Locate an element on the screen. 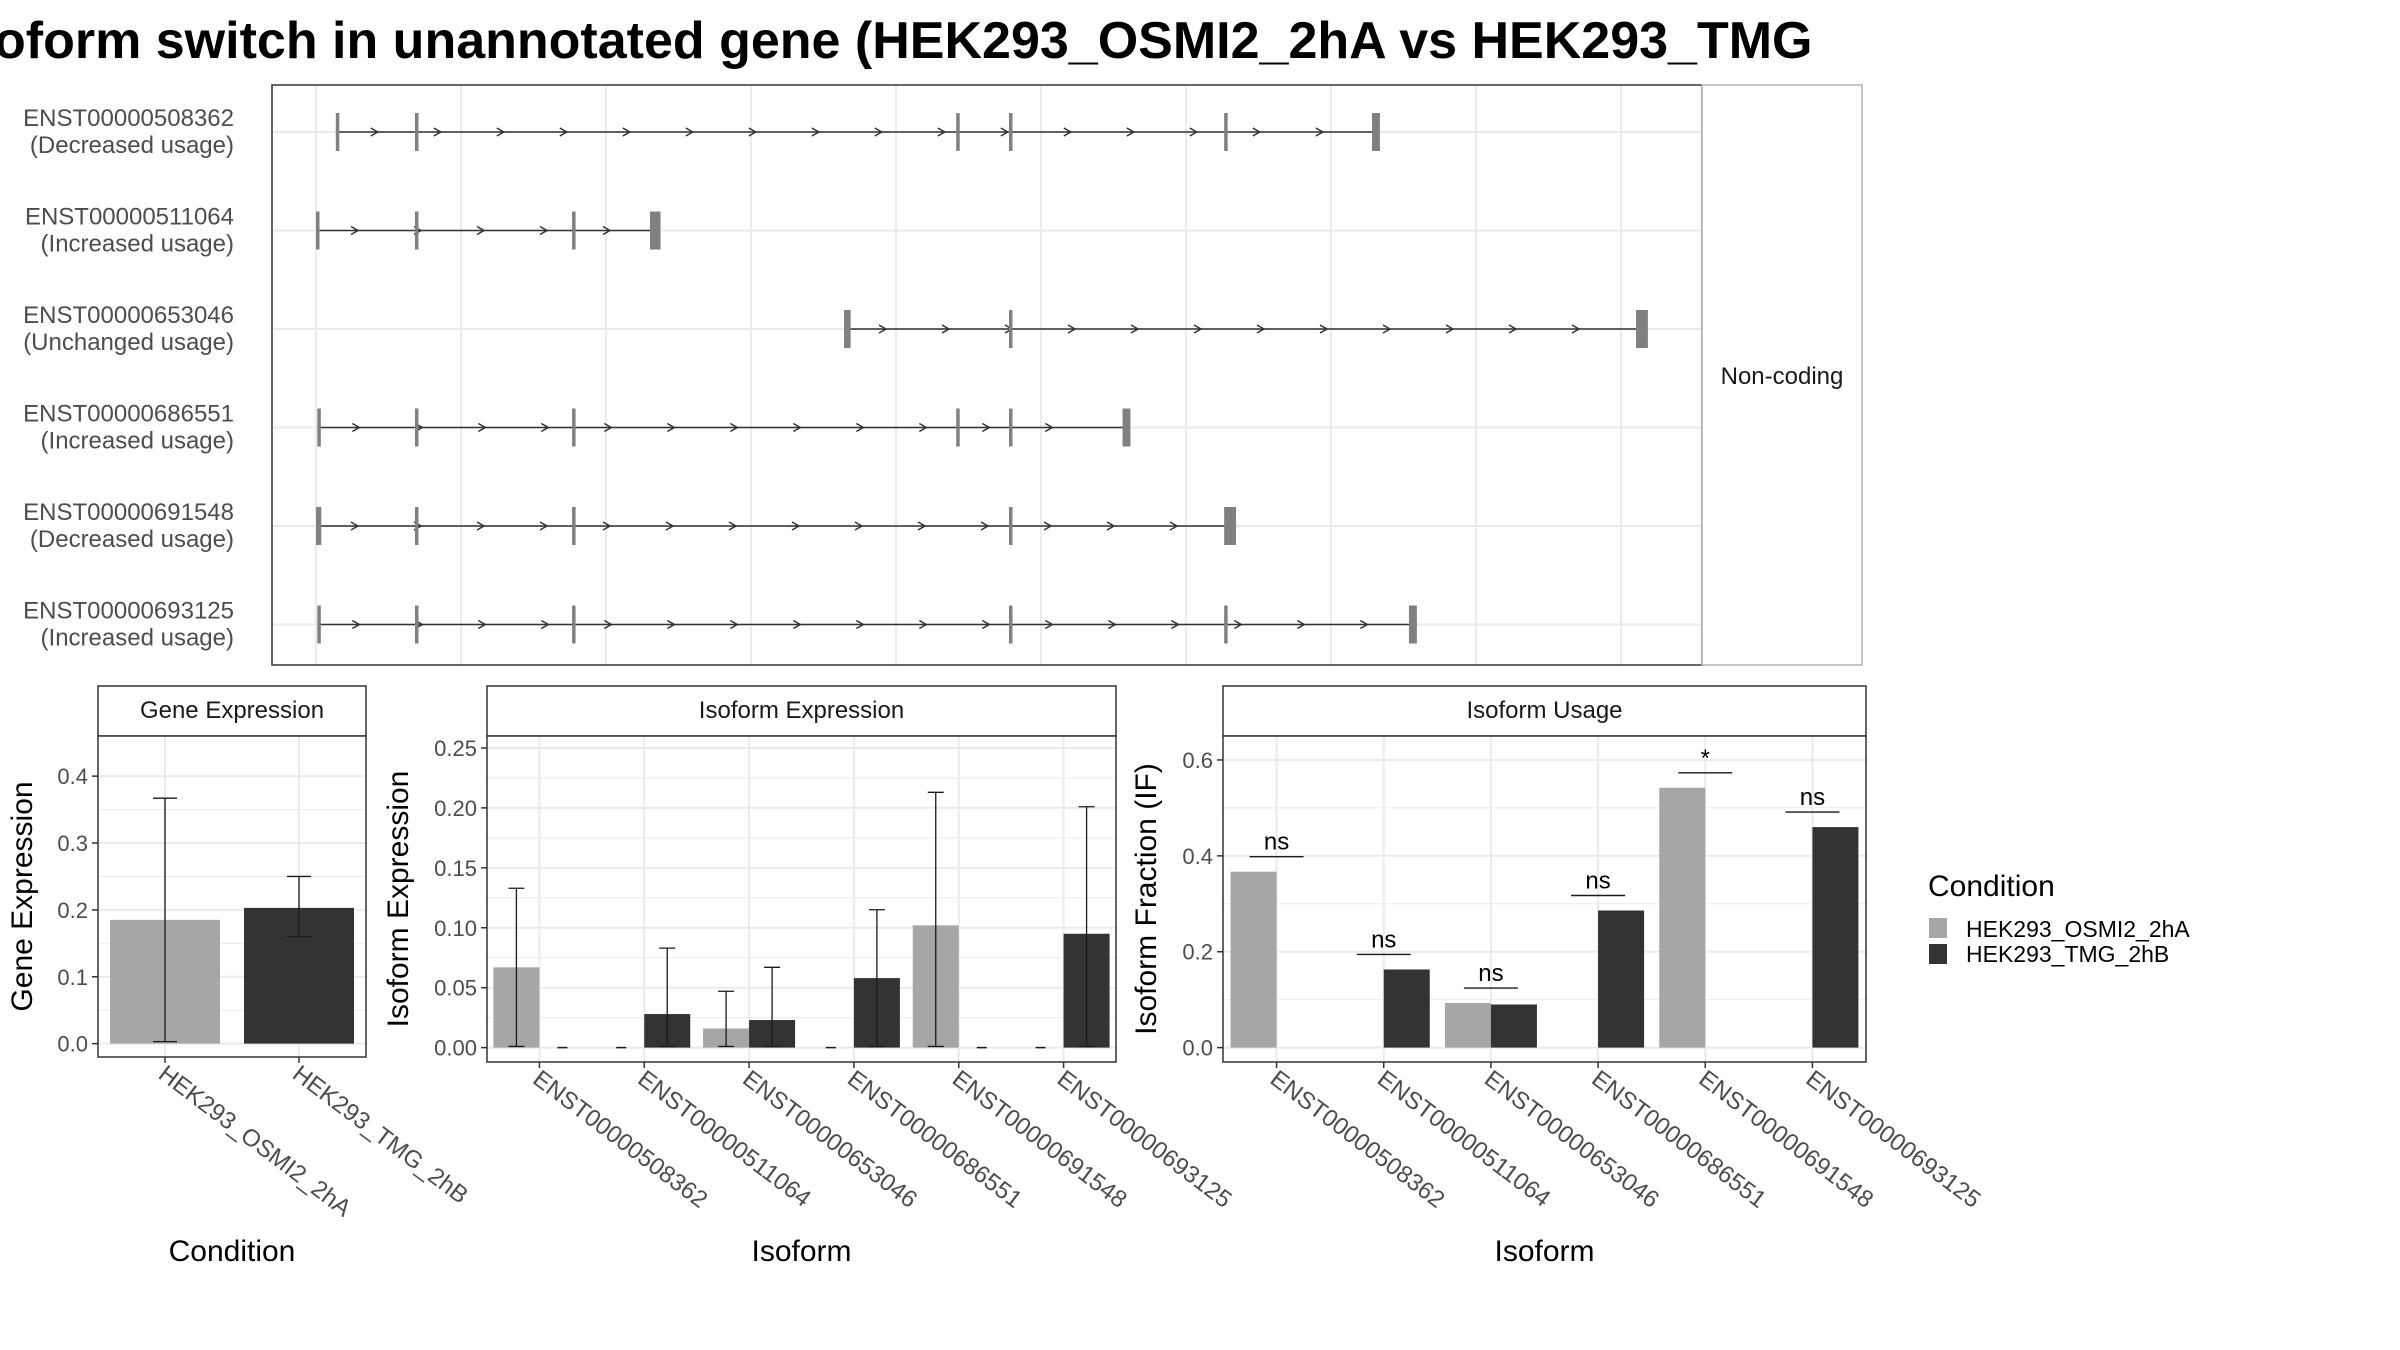 The width and height of the screenshot is (2400, 1350). transcript-usage-label: (Unchanged usage) is located at coordinates (128, 342).